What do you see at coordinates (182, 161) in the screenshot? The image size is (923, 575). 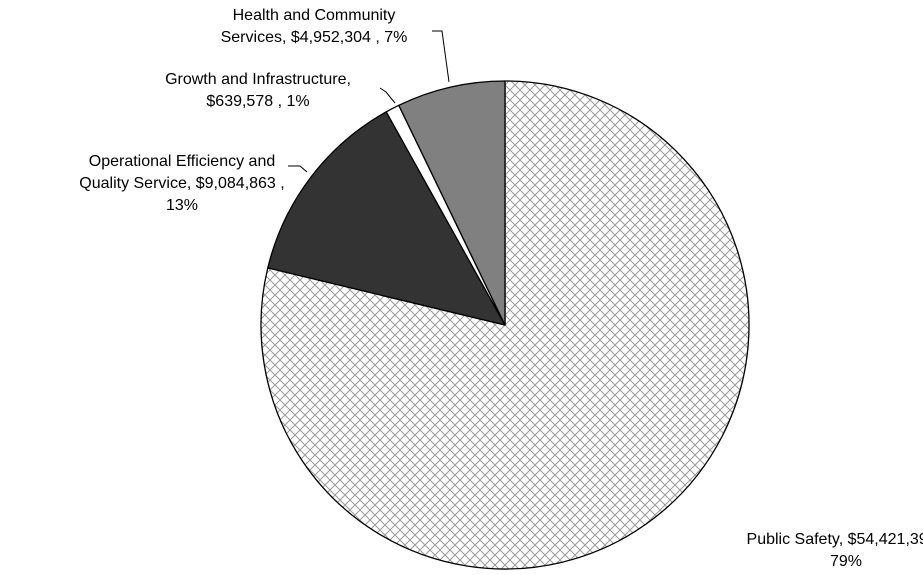 I see `slice-label-line: Operational Efficiency and` at bounding box center [182, 161].